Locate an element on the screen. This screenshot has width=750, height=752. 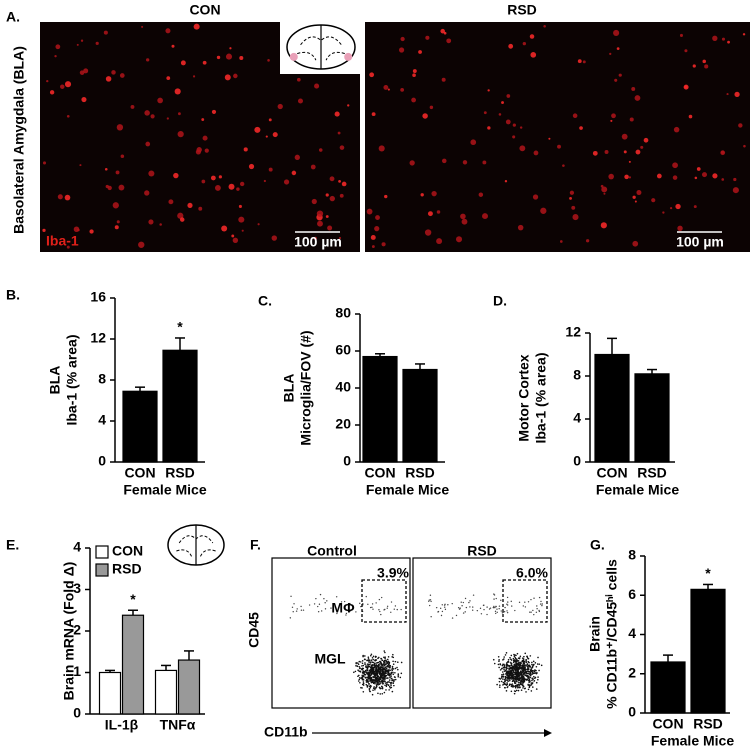
y-tick-label: 40 is located at coordinates (343, 387).